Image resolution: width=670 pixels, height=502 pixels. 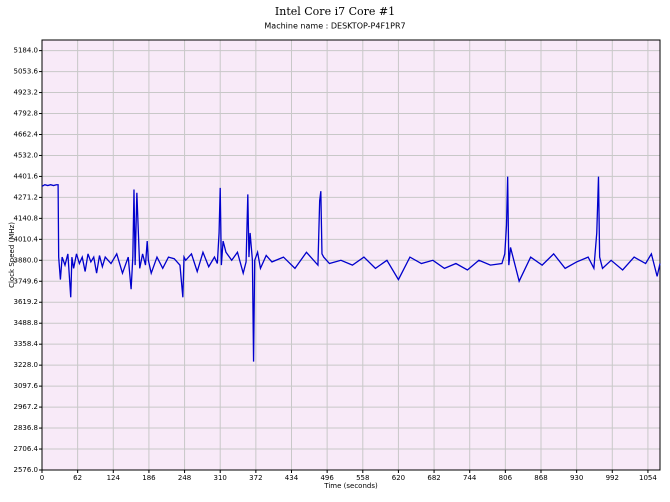 What do you see at coordinates (220, 478) in the screenshot?
I see `x-tick-label: 310` at bounding box center [220, 478].